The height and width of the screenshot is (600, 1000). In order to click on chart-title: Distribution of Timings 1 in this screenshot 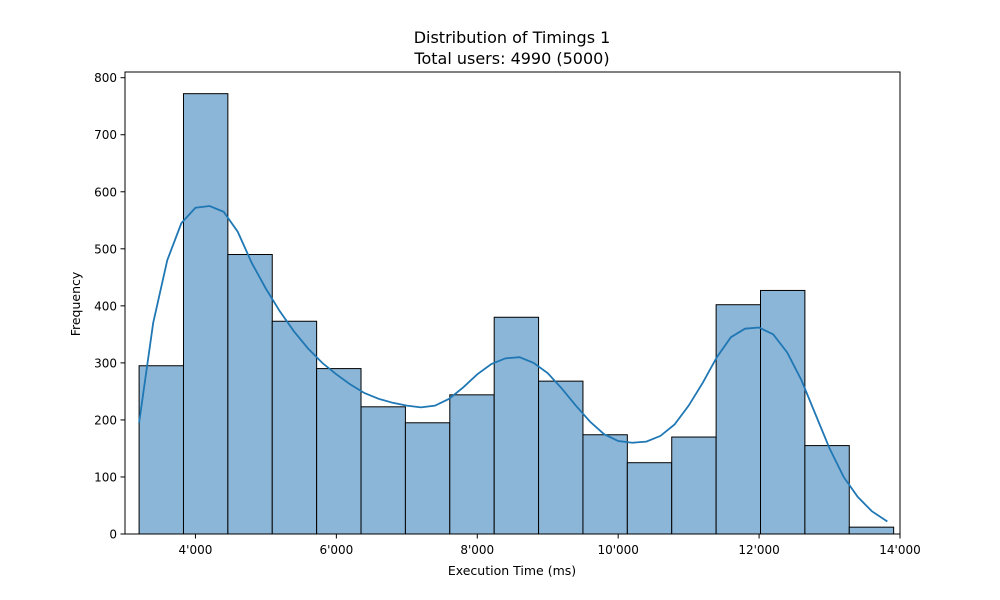, I will do `click(512, 37)`.